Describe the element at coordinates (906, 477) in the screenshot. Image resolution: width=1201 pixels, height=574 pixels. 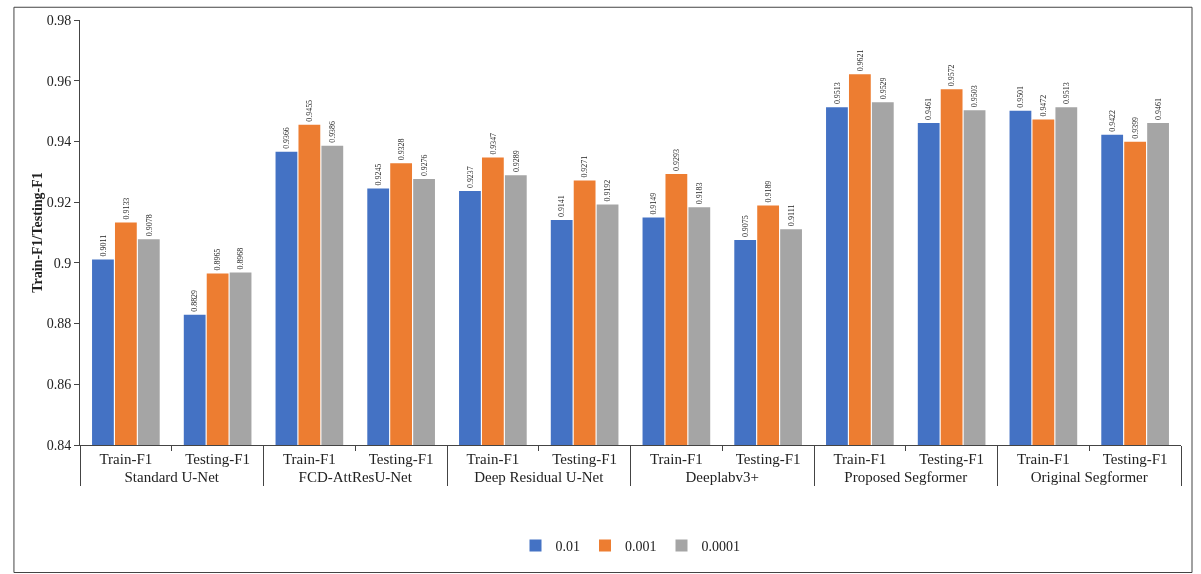
I see `text: Proposed Segformer` at that location.